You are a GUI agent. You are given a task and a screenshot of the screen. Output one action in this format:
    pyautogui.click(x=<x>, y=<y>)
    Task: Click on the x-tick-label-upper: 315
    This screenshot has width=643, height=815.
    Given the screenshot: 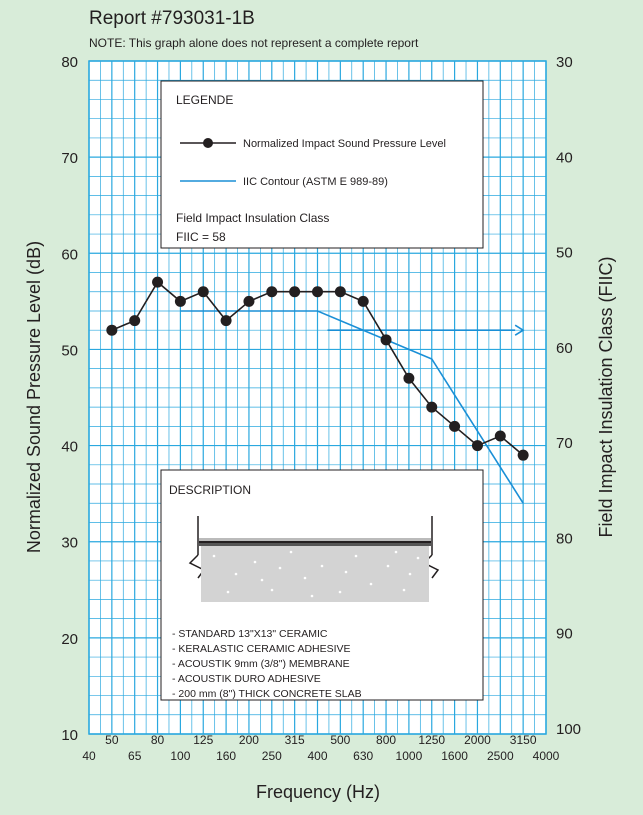 What is the action you would take?
    pyautogui.click(x=295, y=740)
    